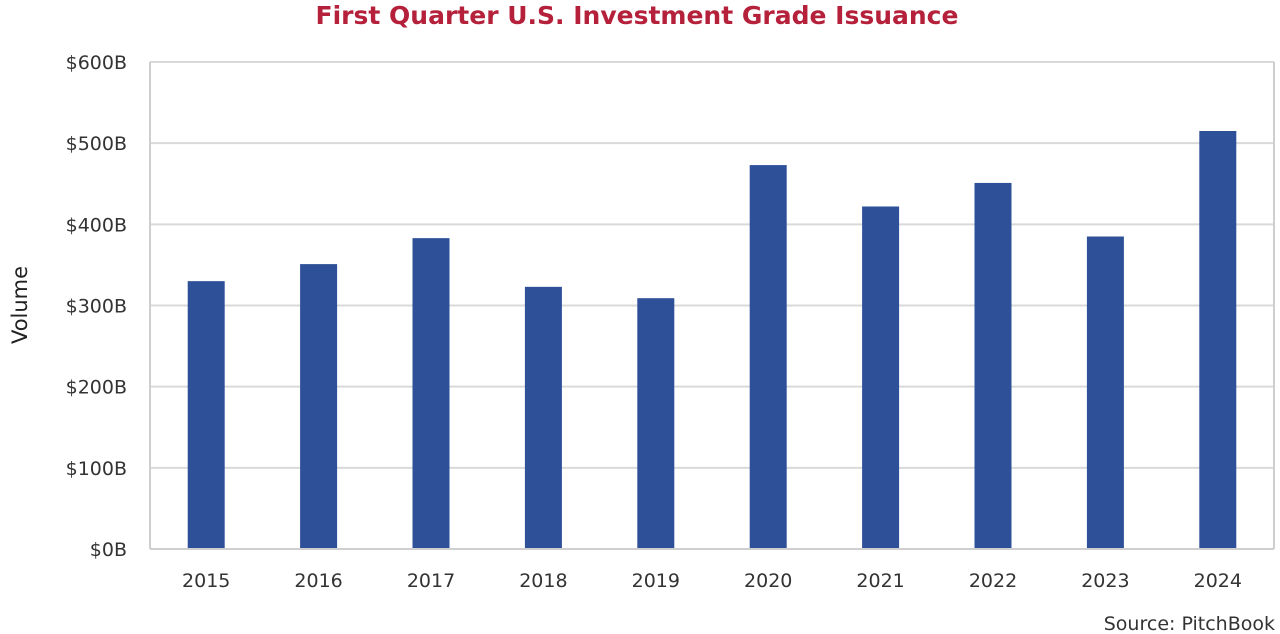 Image resolution: width=1280 pixels, height=634 pixels. I want to click on y-axis-ticks: $0B $100B $200B $300B $400B $500B $600B, so click(96, 306).